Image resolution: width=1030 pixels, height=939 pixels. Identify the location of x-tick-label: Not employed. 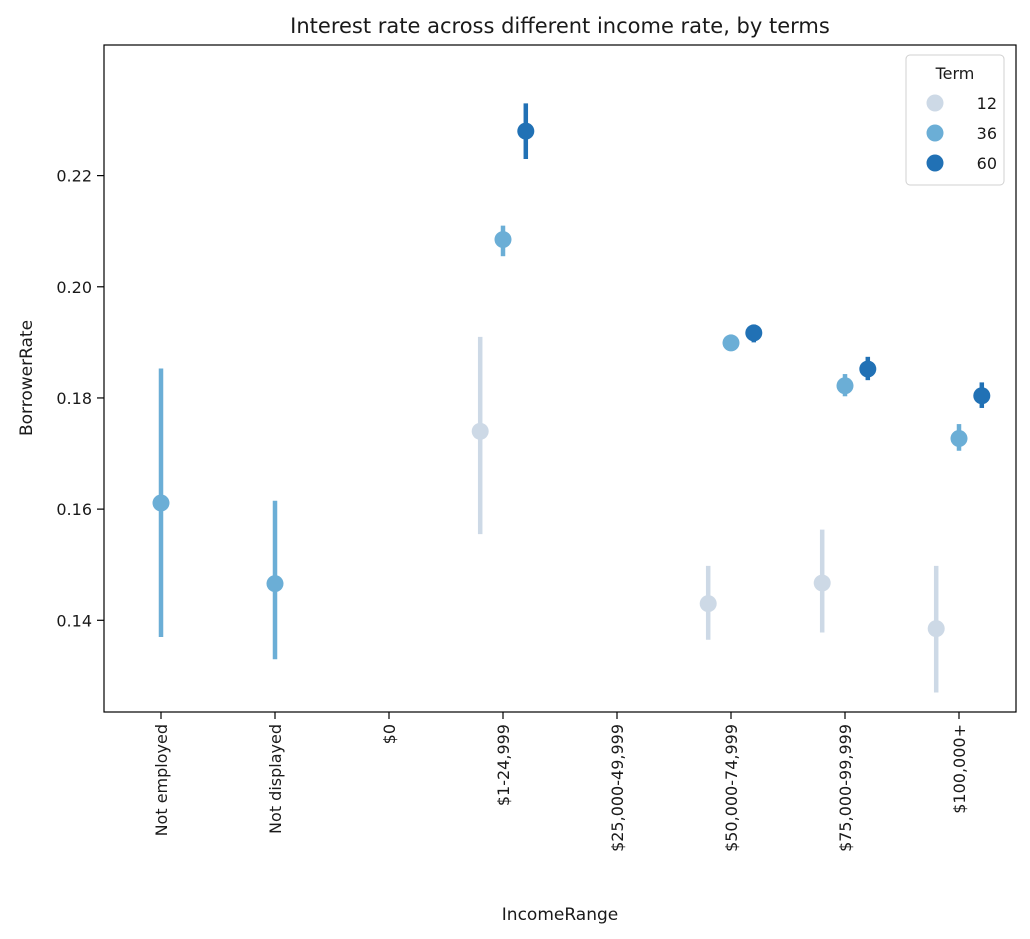
(161, 780).